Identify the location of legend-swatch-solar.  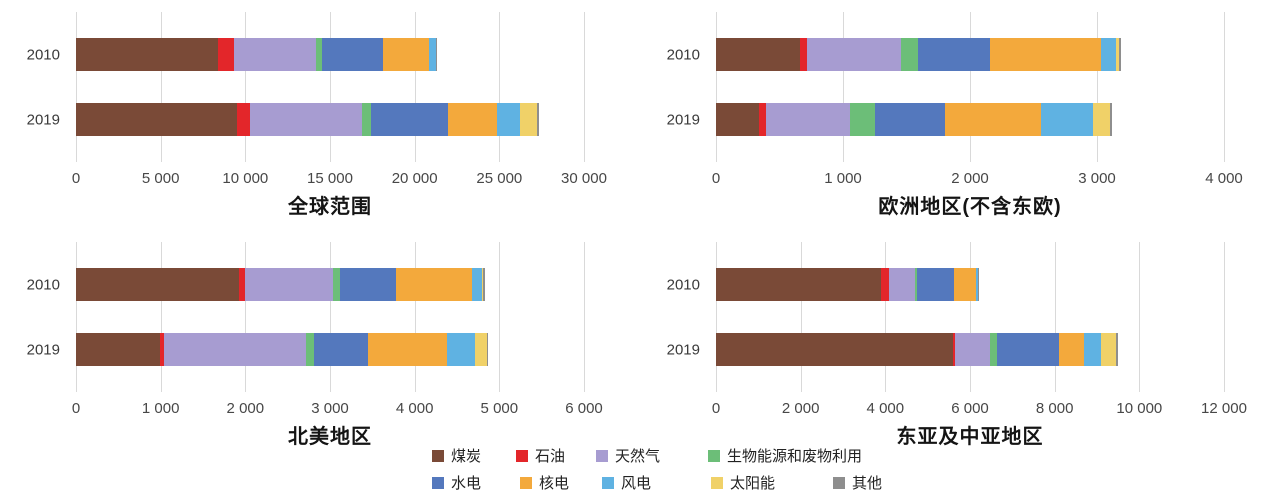
(717, 482).